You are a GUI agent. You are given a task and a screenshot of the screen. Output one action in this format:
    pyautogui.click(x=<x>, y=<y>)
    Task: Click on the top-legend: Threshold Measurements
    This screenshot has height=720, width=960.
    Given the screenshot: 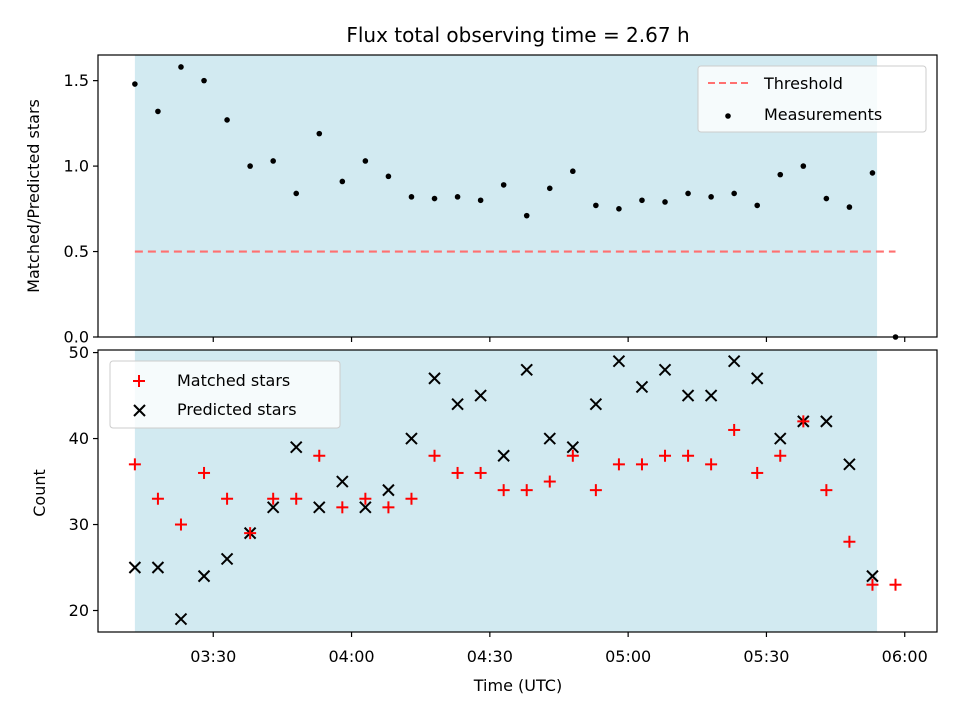 What is the action you would take?
    pyautogui.click(x=812, y=99)
    